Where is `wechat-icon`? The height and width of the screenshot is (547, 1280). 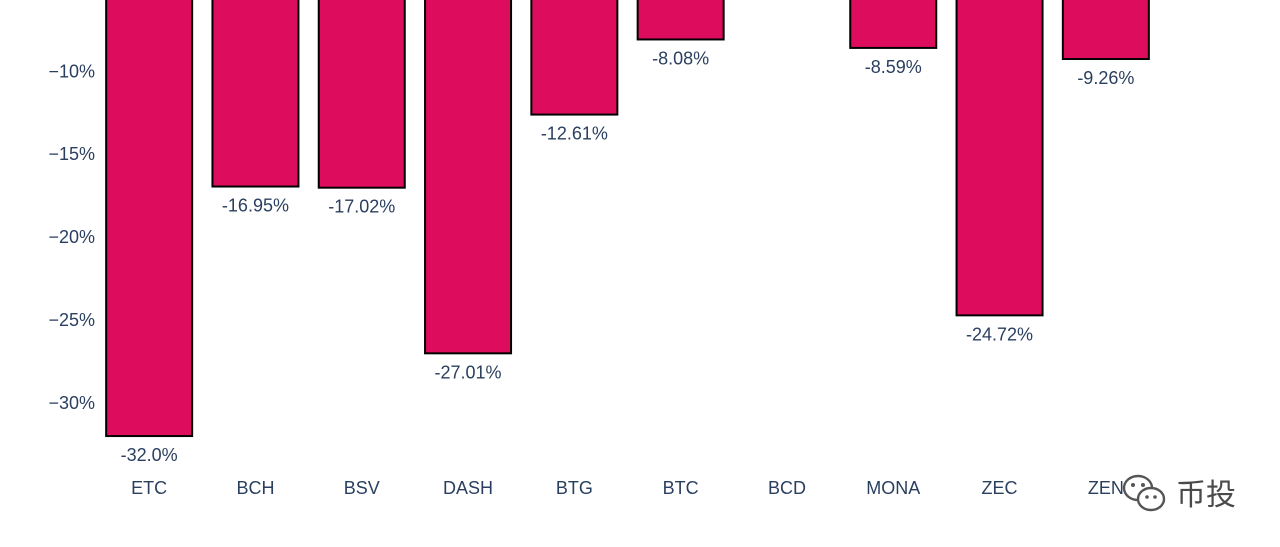 wechat-icon is located at coordinates (1144, 493).